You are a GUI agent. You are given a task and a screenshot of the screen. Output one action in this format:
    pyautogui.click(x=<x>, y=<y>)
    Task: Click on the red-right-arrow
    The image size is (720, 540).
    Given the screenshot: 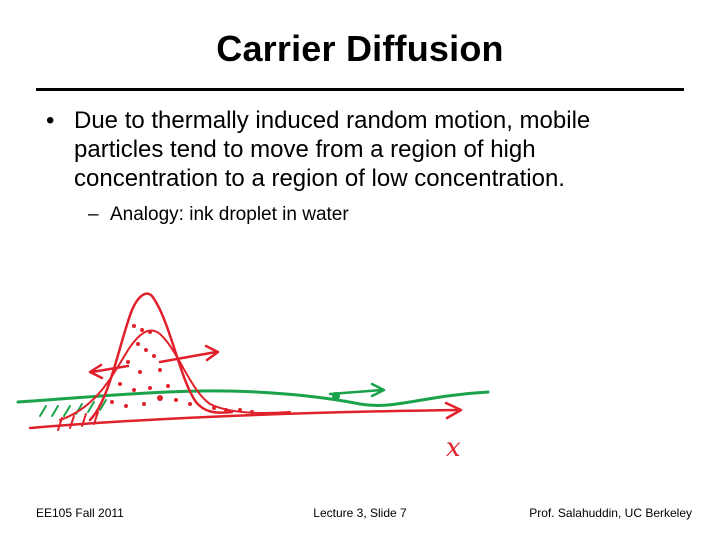 What is the action you would take?
    pyautogui.click(x=189, y=354)
    